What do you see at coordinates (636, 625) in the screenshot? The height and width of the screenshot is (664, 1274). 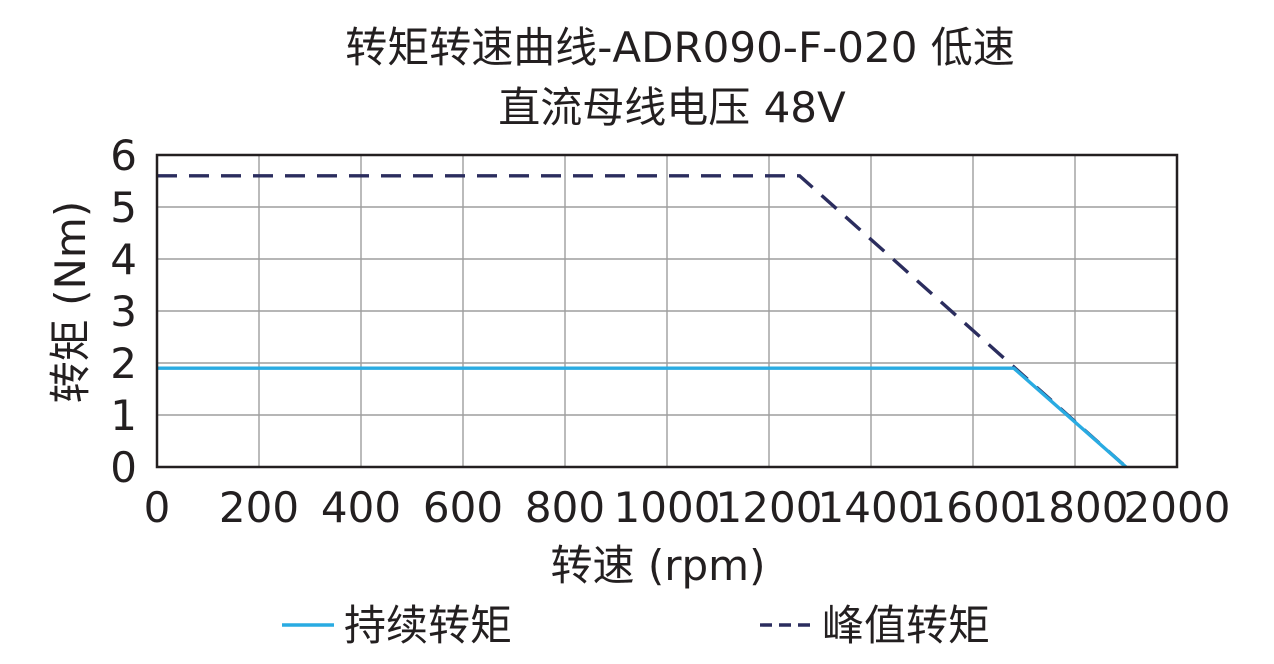 I see `legend: 持续转矩 峰值转矩` at bounding box center [636, 625].